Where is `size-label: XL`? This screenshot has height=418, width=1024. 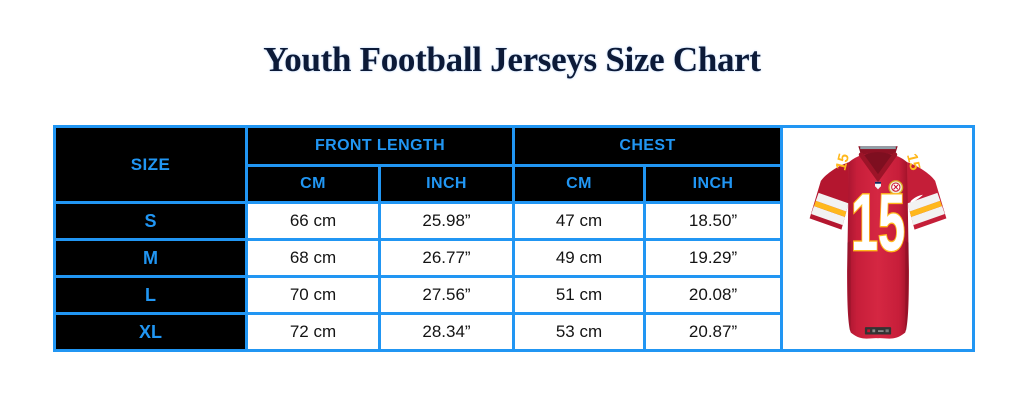 size-label: XL is located at coordinates (150, 332).